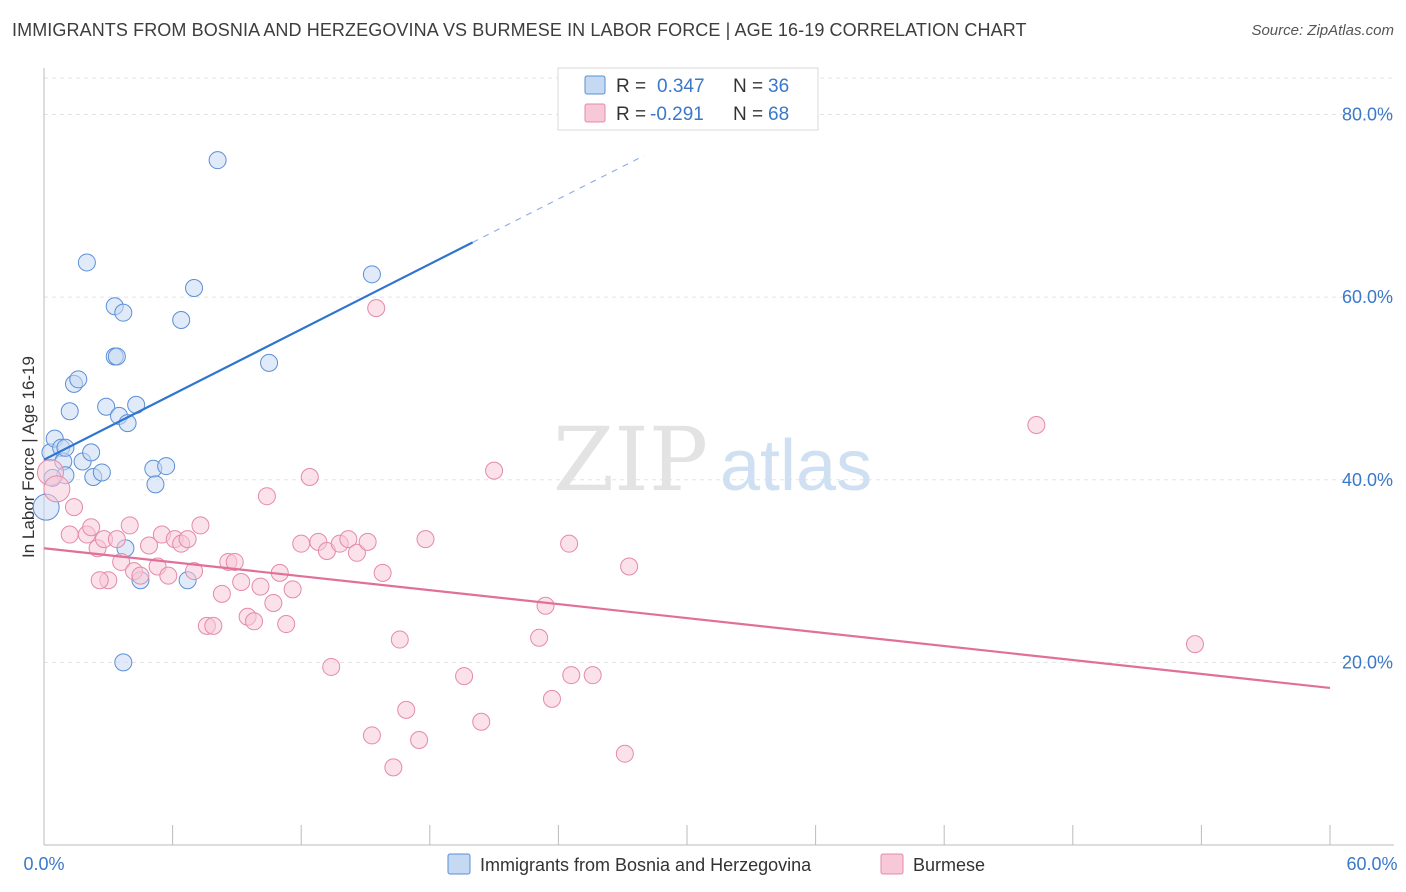 The height and width of the screenshot is (892, 1406). Describe the element at coordinates (1367, 115) in the screenshot. I see `y-tick-label: 80.0%` at that location.